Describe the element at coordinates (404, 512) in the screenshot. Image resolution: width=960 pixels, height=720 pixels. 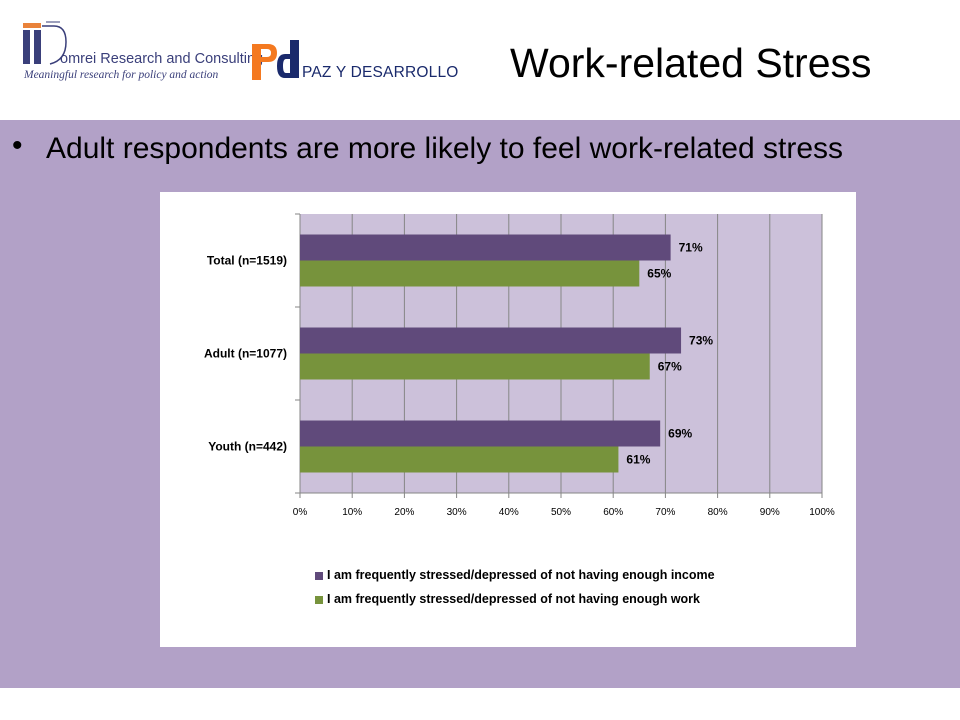
I see `x-tick-label: 20%` at that location.